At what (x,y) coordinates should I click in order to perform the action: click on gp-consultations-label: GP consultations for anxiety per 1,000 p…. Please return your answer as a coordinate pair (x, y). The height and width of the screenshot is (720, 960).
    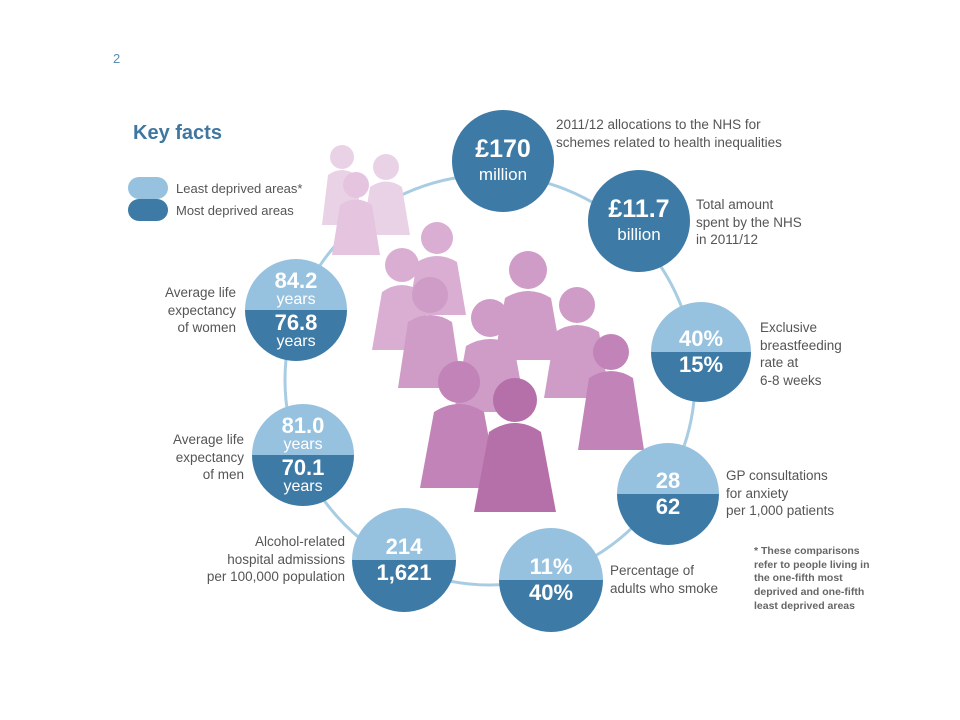
    Looking at the image, I should click on (780, 493).